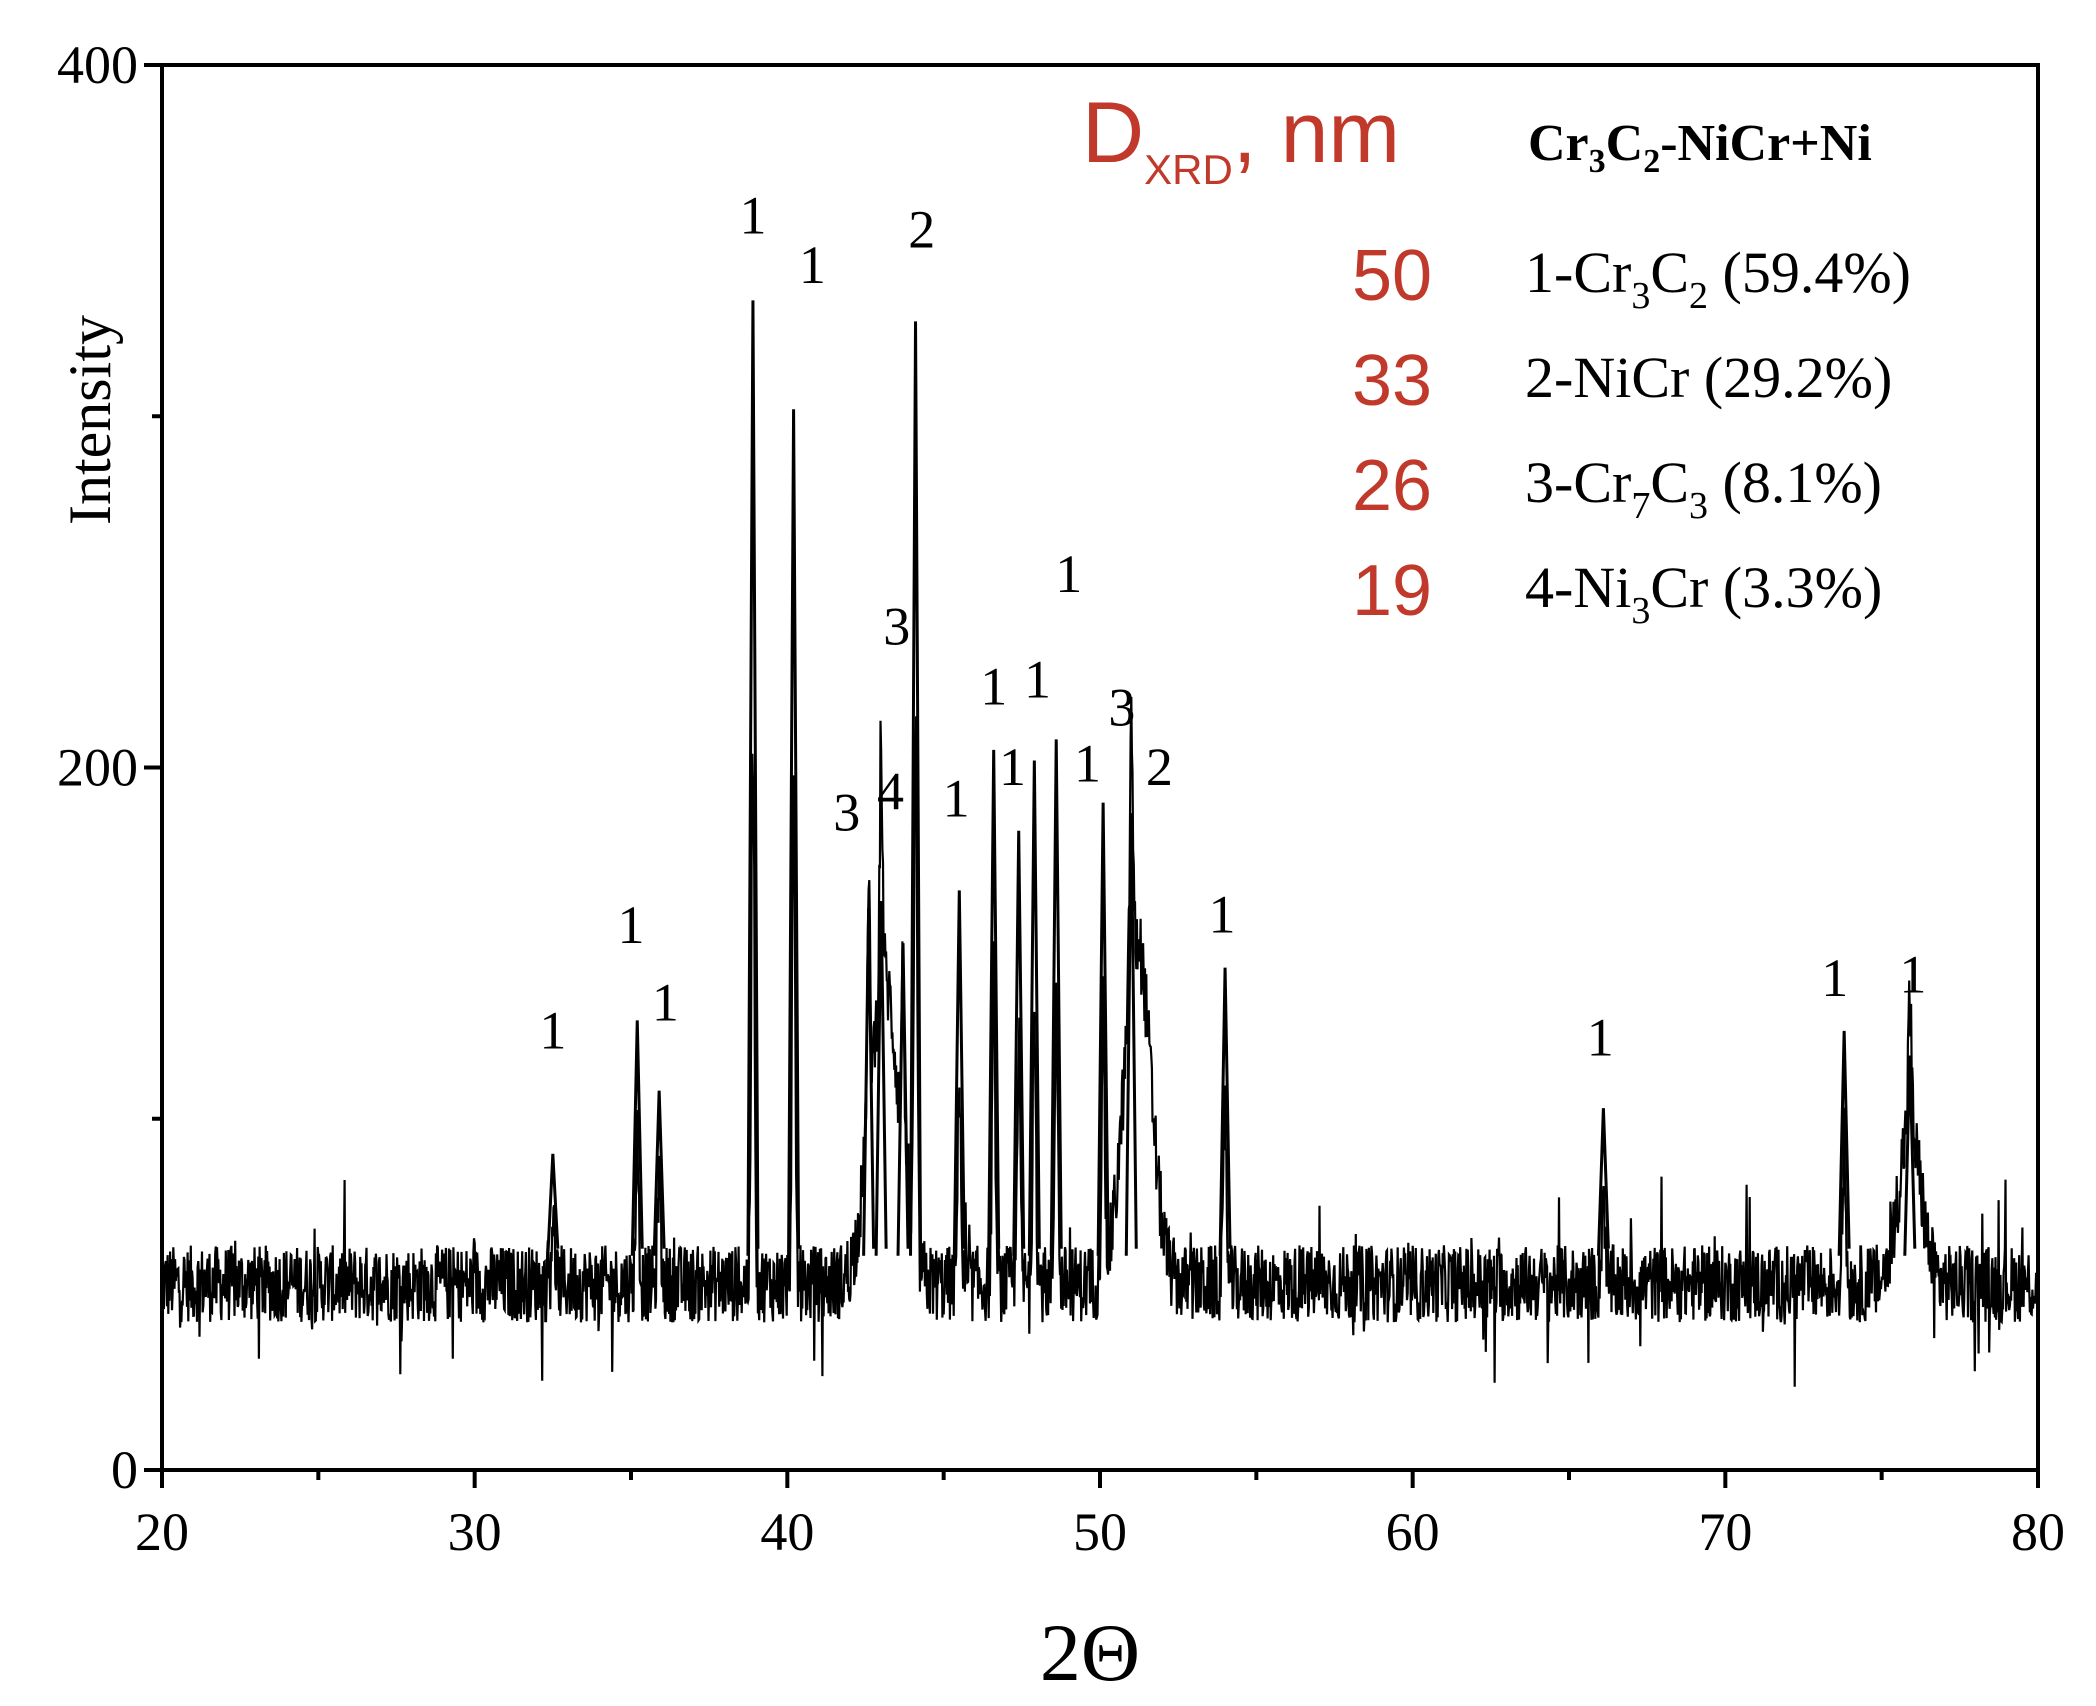 This screenshot has height=1706, width=2096. Describe the element at coordinates (787, 1532) in the screenshot. I see `x-tick-label: 40` at that location.